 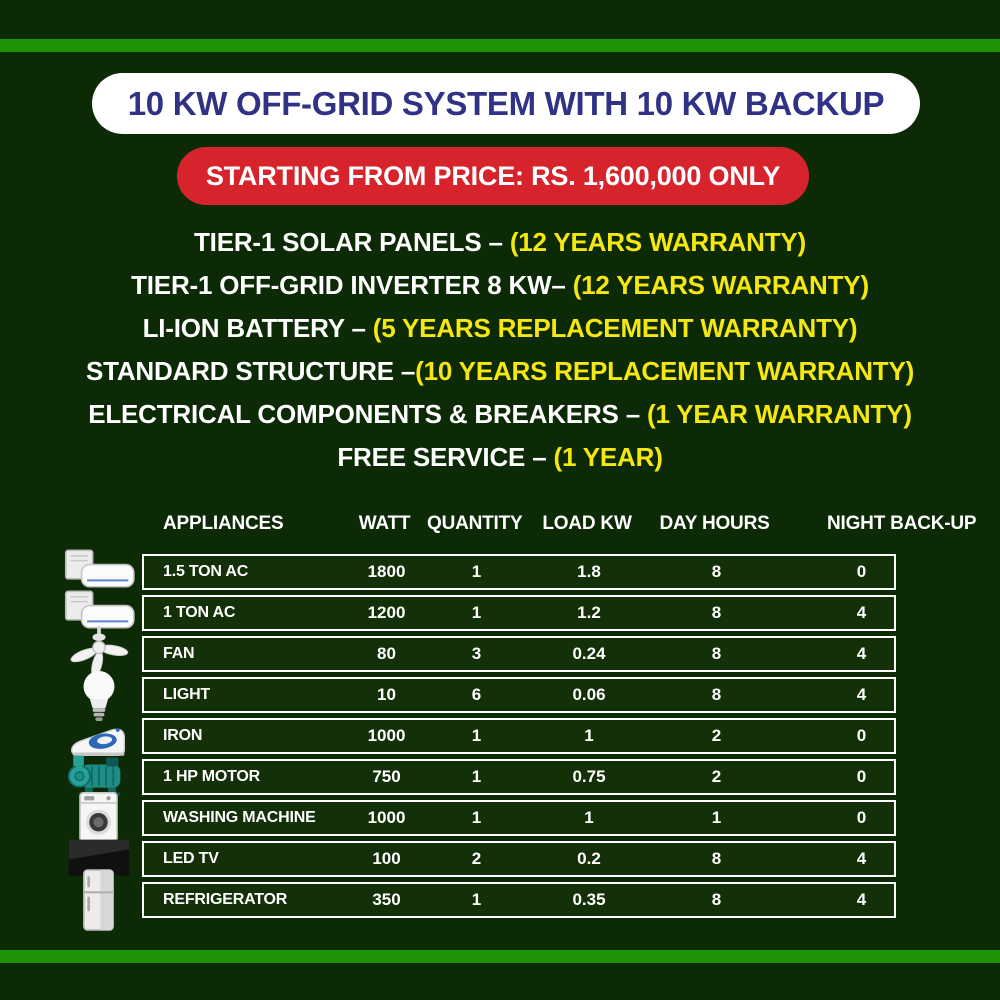 What do you see at coordinates (519, 572) in the screenshot?
I see `table-row-box: 1.5 TON AC 1800 1 1.8 8 0` at bounding box center [519, 572].